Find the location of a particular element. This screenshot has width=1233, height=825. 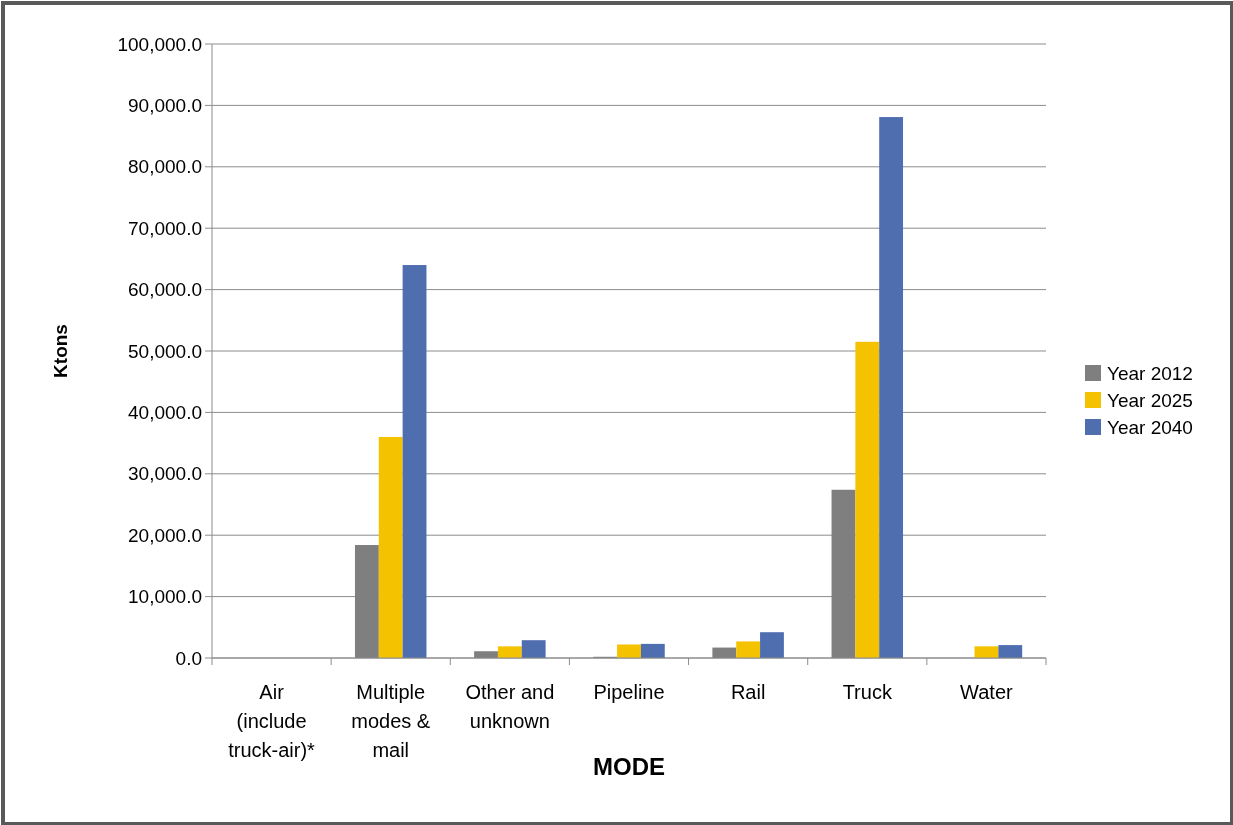

y-tick-label: 60,000.0 is located at coordinates (165, 290).